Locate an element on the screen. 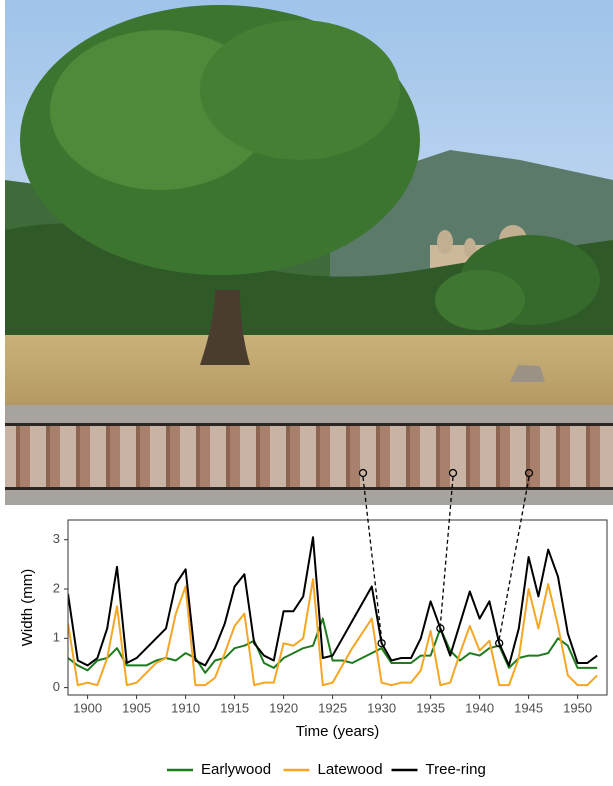 Image resolution: width=613 pixels, height=786 pixels. x-tick-label: 1930 is located at coordinates (381, 707).